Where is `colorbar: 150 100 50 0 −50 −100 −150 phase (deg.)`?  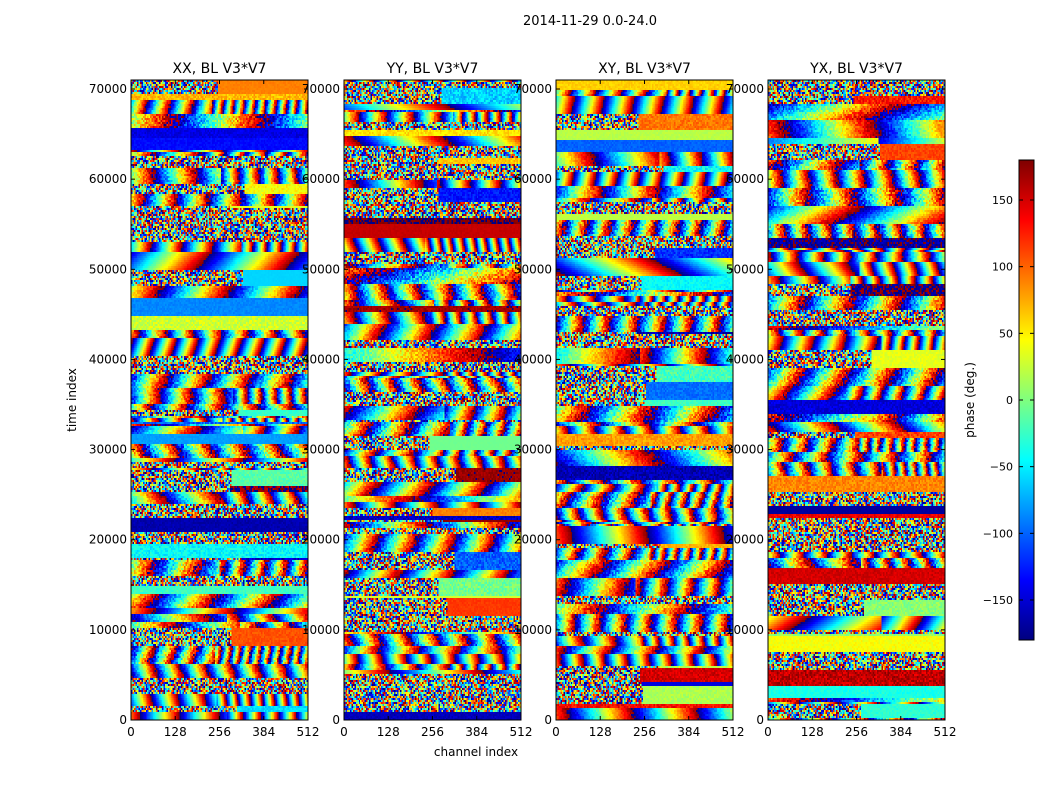
colorbar: 150 100 50 0 −50 −100 −150 phase (deg.) is located at coordinates (999, 400).